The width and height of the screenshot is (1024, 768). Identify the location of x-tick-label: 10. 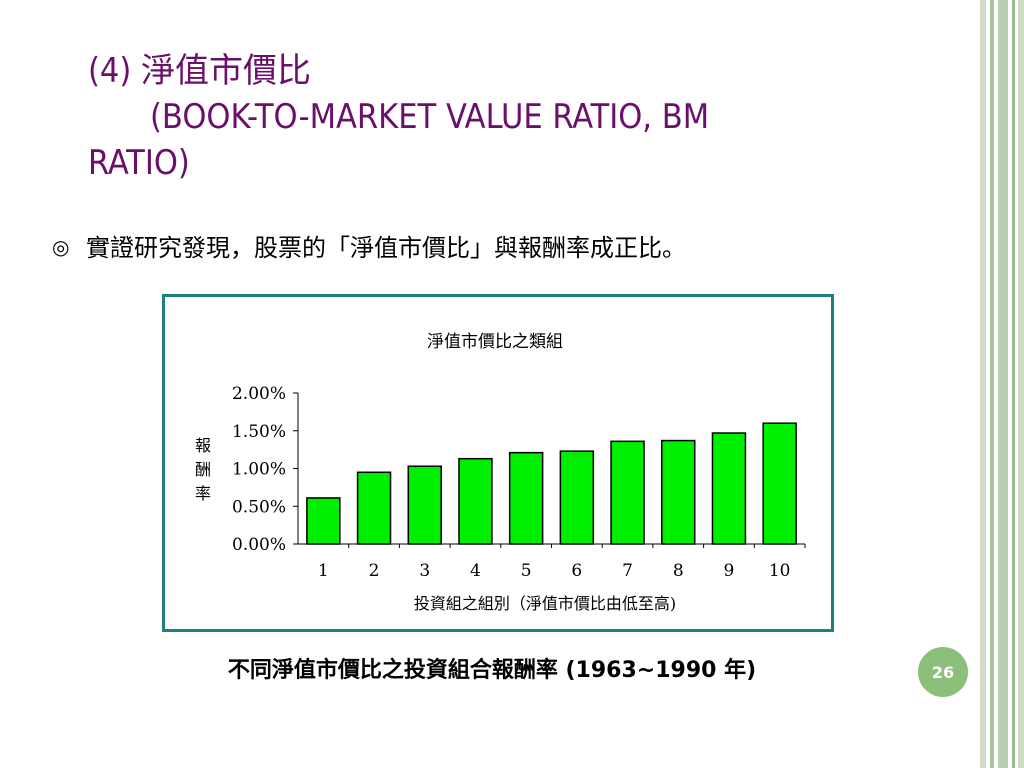
(780, 571).